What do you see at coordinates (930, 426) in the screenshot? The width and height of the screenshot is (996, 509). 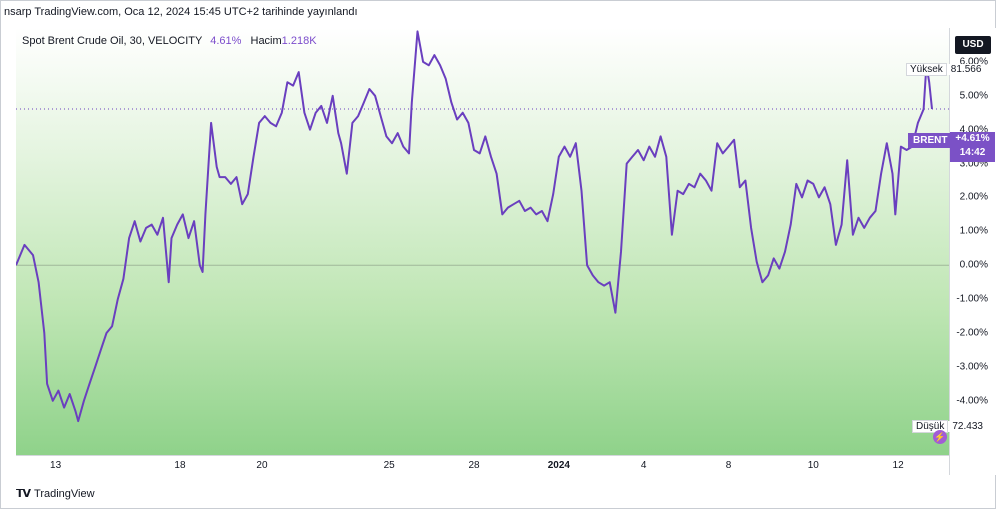 I see `low-label: Düşük` at bounding box center [930, 426].